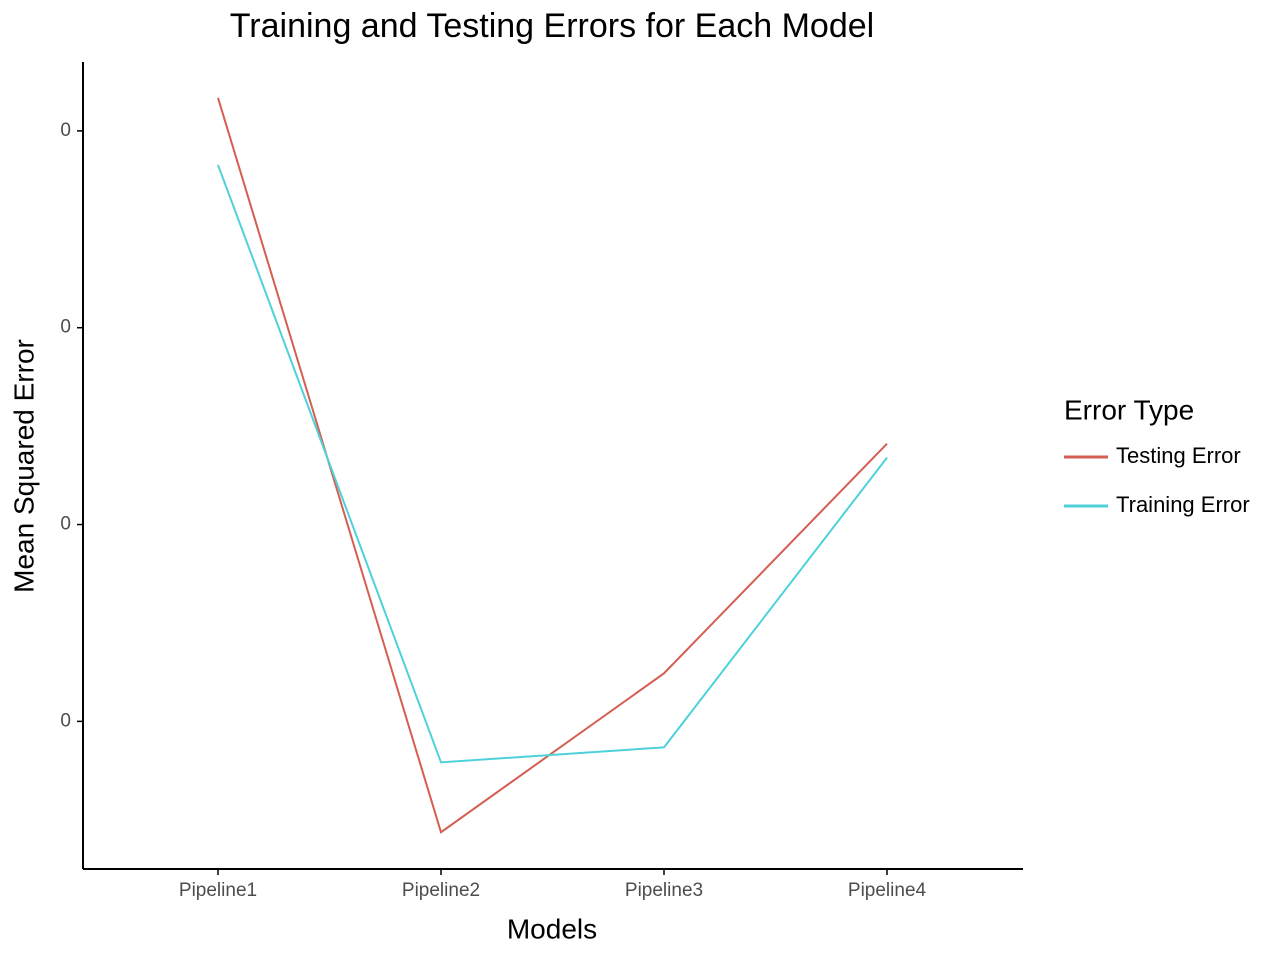 This screenshot has height=960, width=1280. What do you see at coordinates (552, 928) in the screenshot?
I see `x-axis-label: Models` at bounding box center [552, 928].